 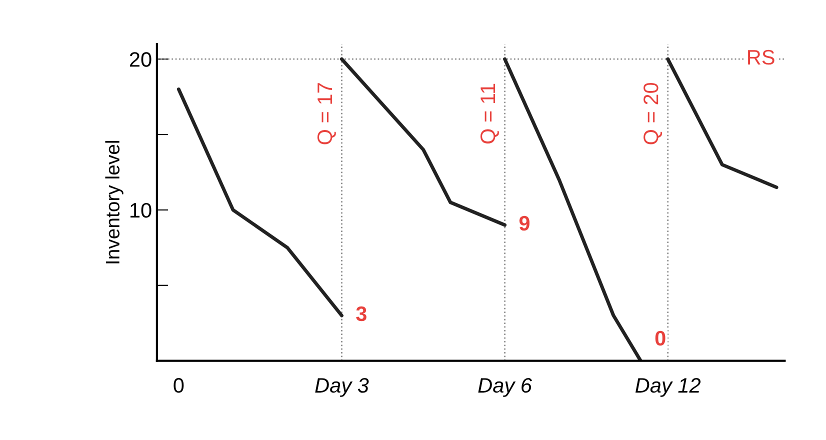 I want to click on data-label: 3, so click(x=361, y=314).